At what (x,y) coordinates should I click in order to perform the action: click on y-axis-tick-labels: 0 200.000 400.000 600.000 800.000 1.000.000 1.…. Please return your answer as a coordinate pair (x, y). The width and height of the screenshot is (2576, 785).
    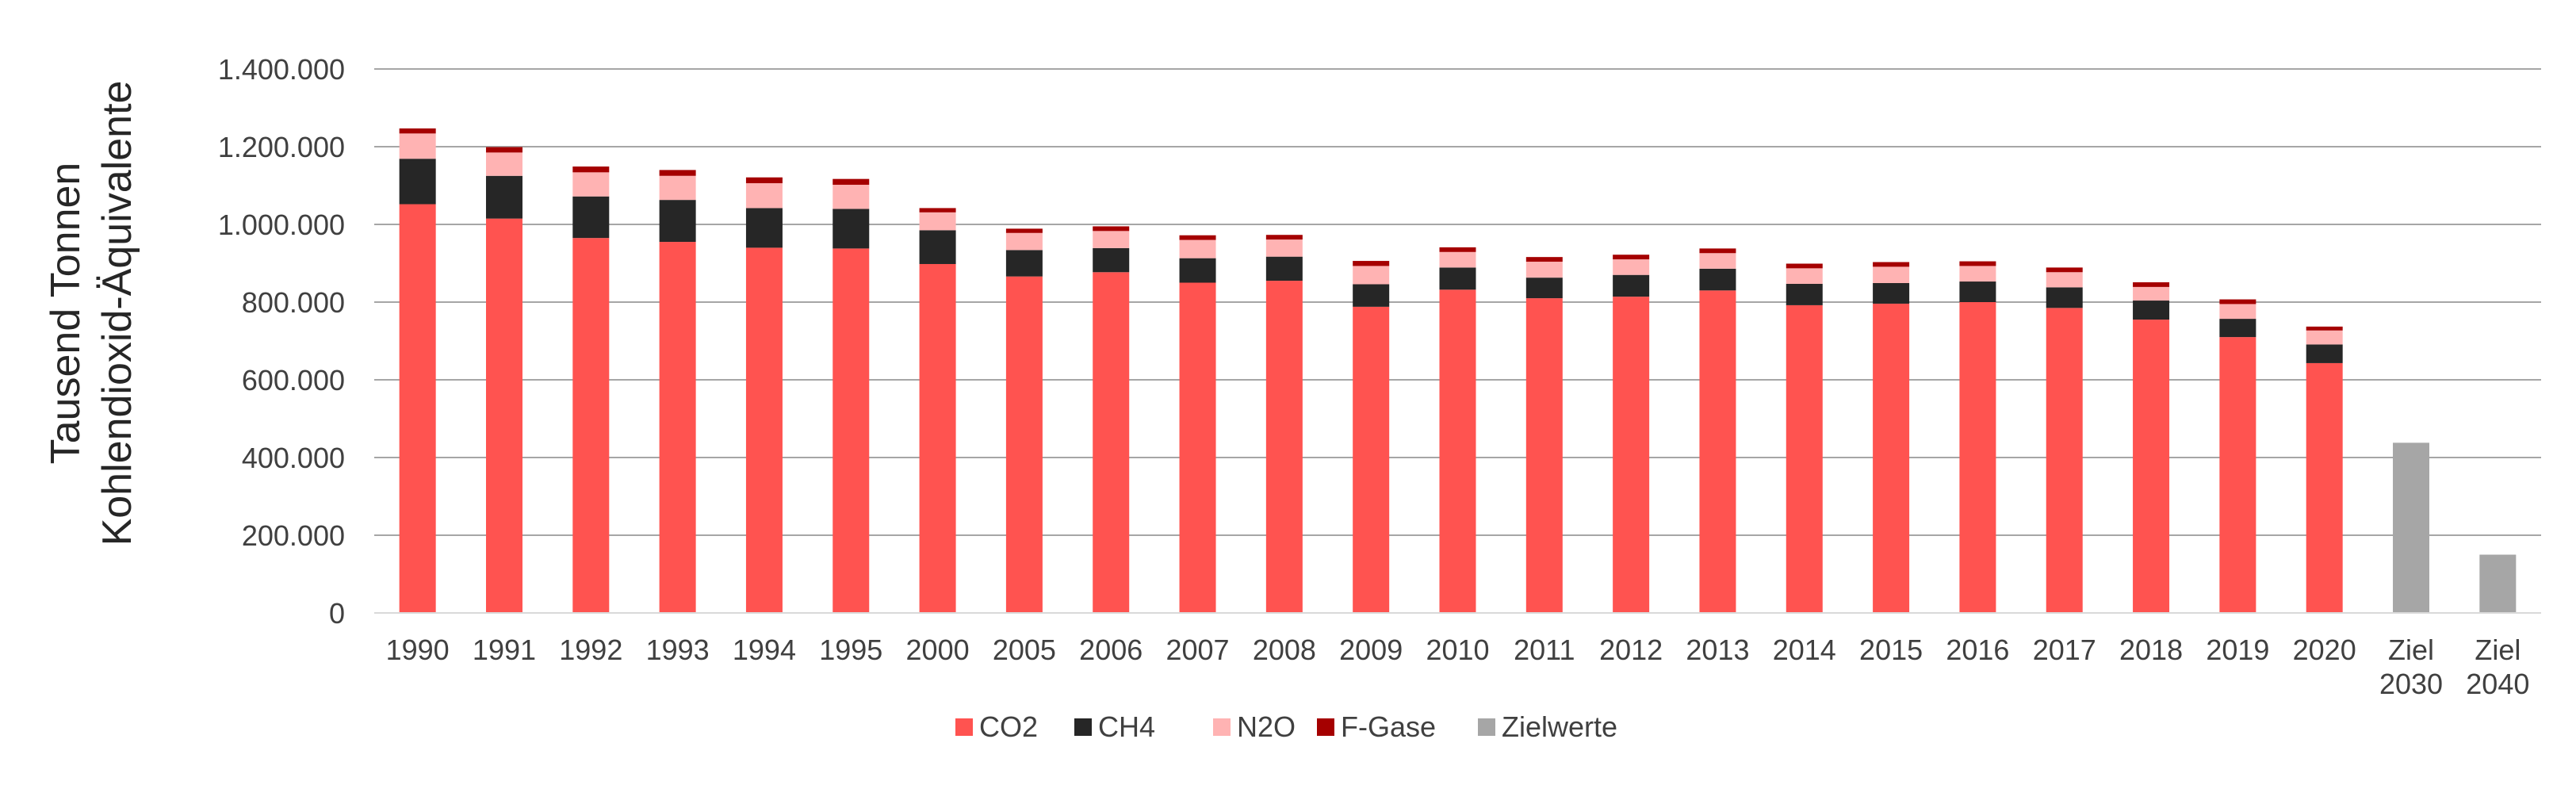
    Looking at the image, I should click on (281, 341).